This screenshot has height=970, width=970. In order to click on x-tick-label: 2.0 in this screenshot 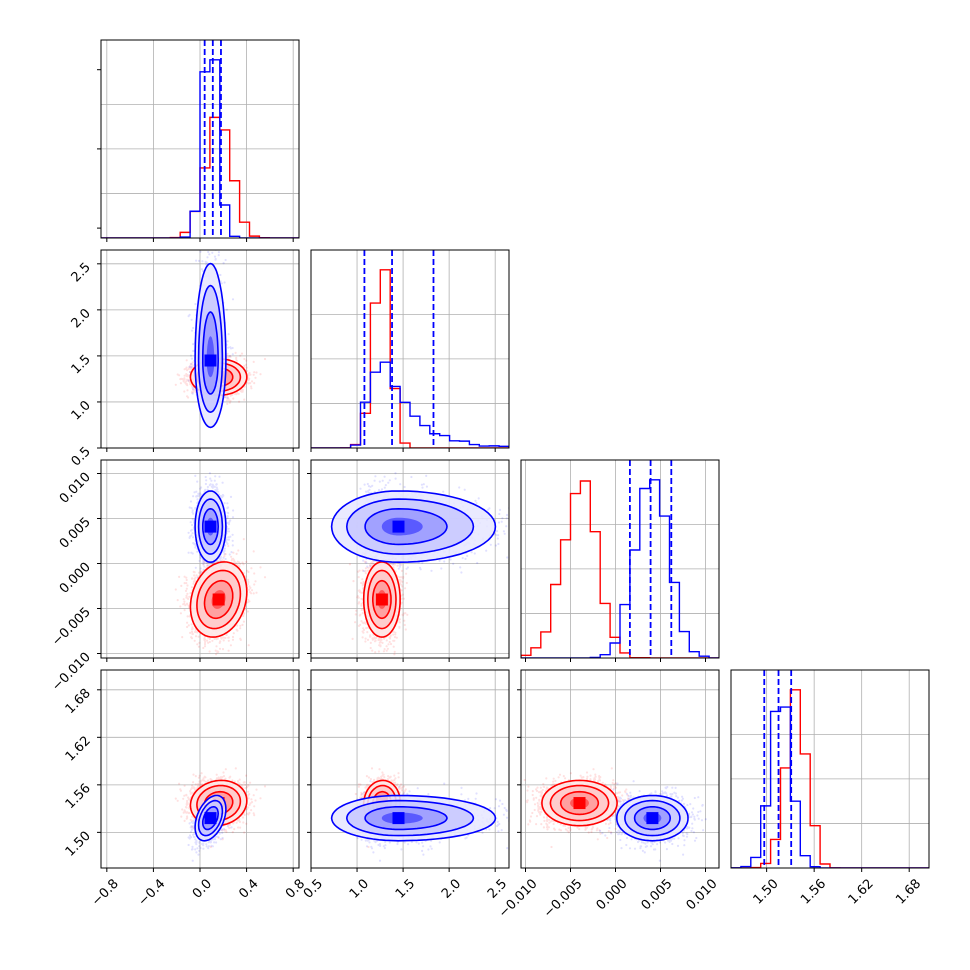, I will do `click(451, 888)`.